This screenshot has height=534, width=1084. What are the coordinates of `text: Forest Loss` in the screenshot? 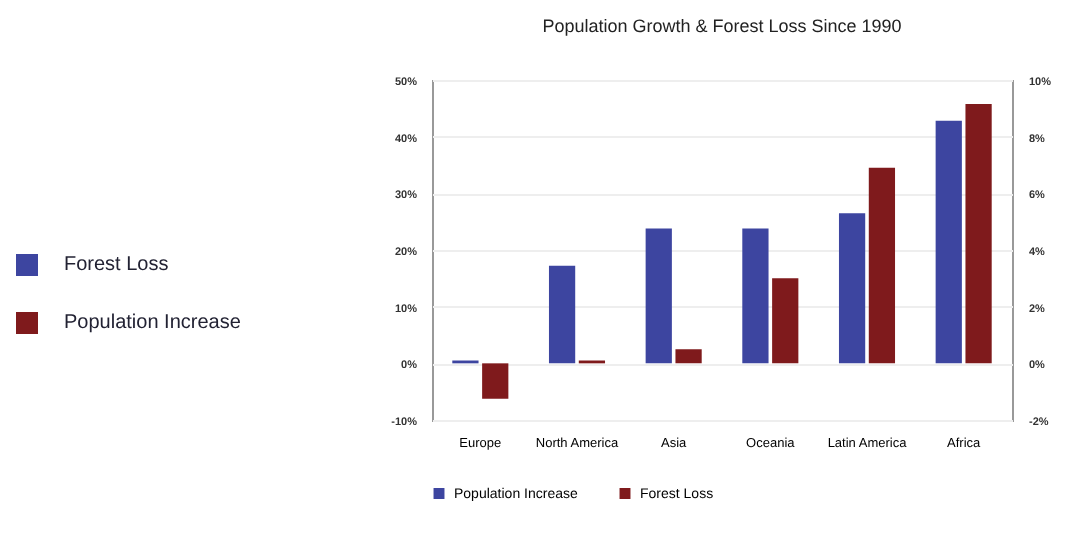 It's located at (116, 265).